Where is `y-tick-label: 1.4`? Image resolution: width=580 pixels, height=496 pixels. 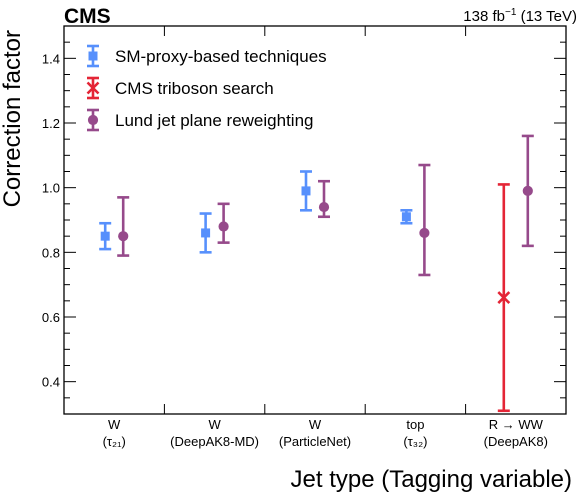 y-tick-label: 1.4 is located at coordinates (51, 58).